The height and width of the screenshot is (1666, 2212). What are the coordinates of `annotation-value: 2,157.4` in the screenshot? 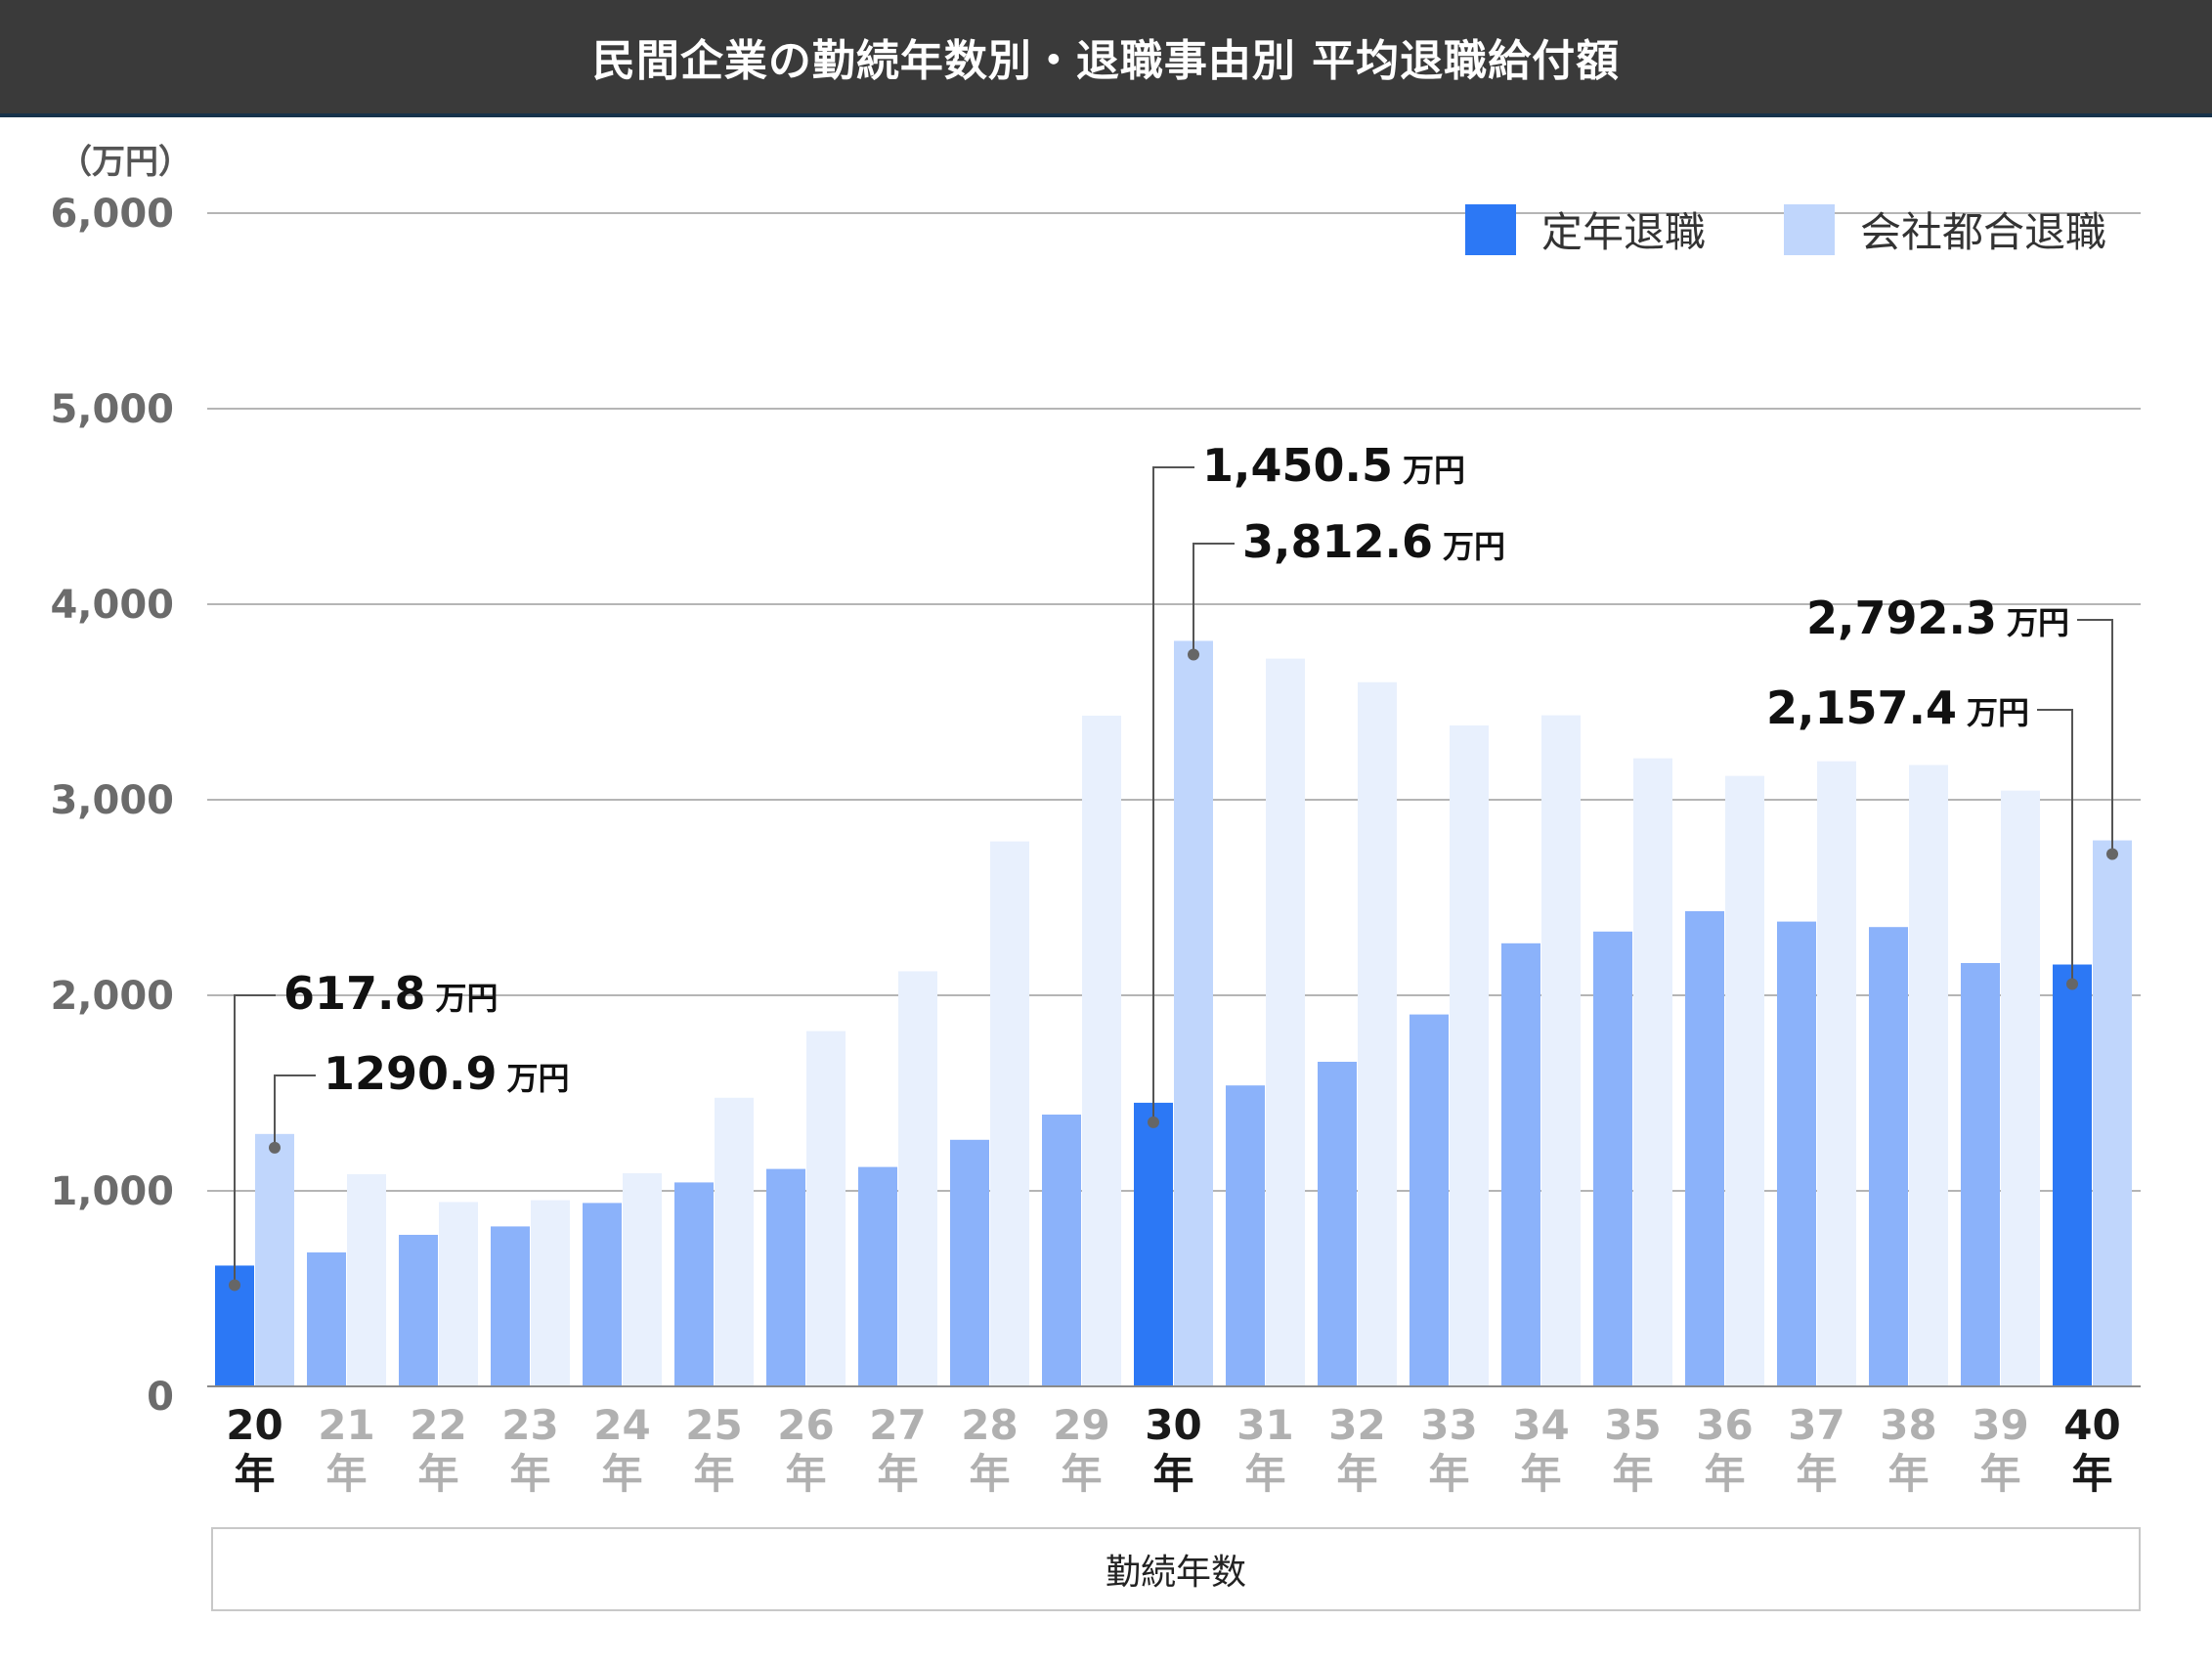 It's located at (1861, 707).